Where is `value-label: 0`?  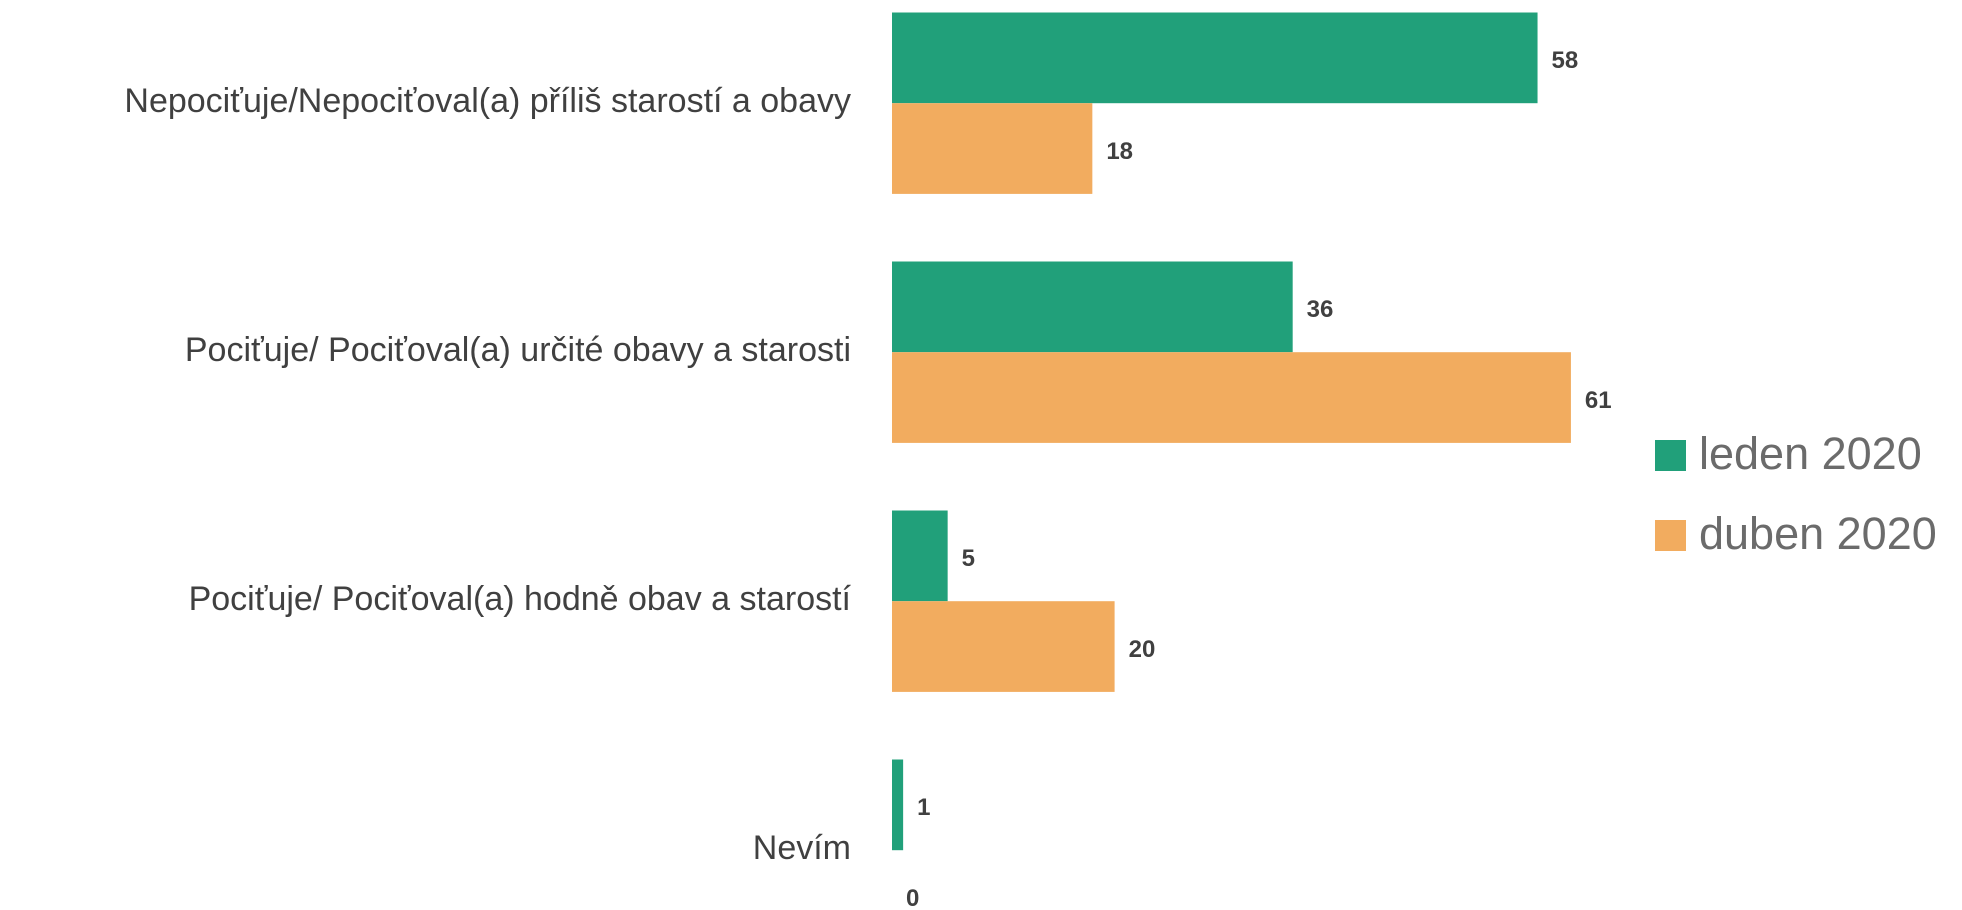
value-label: 0 is located at coordinates (912, 897).